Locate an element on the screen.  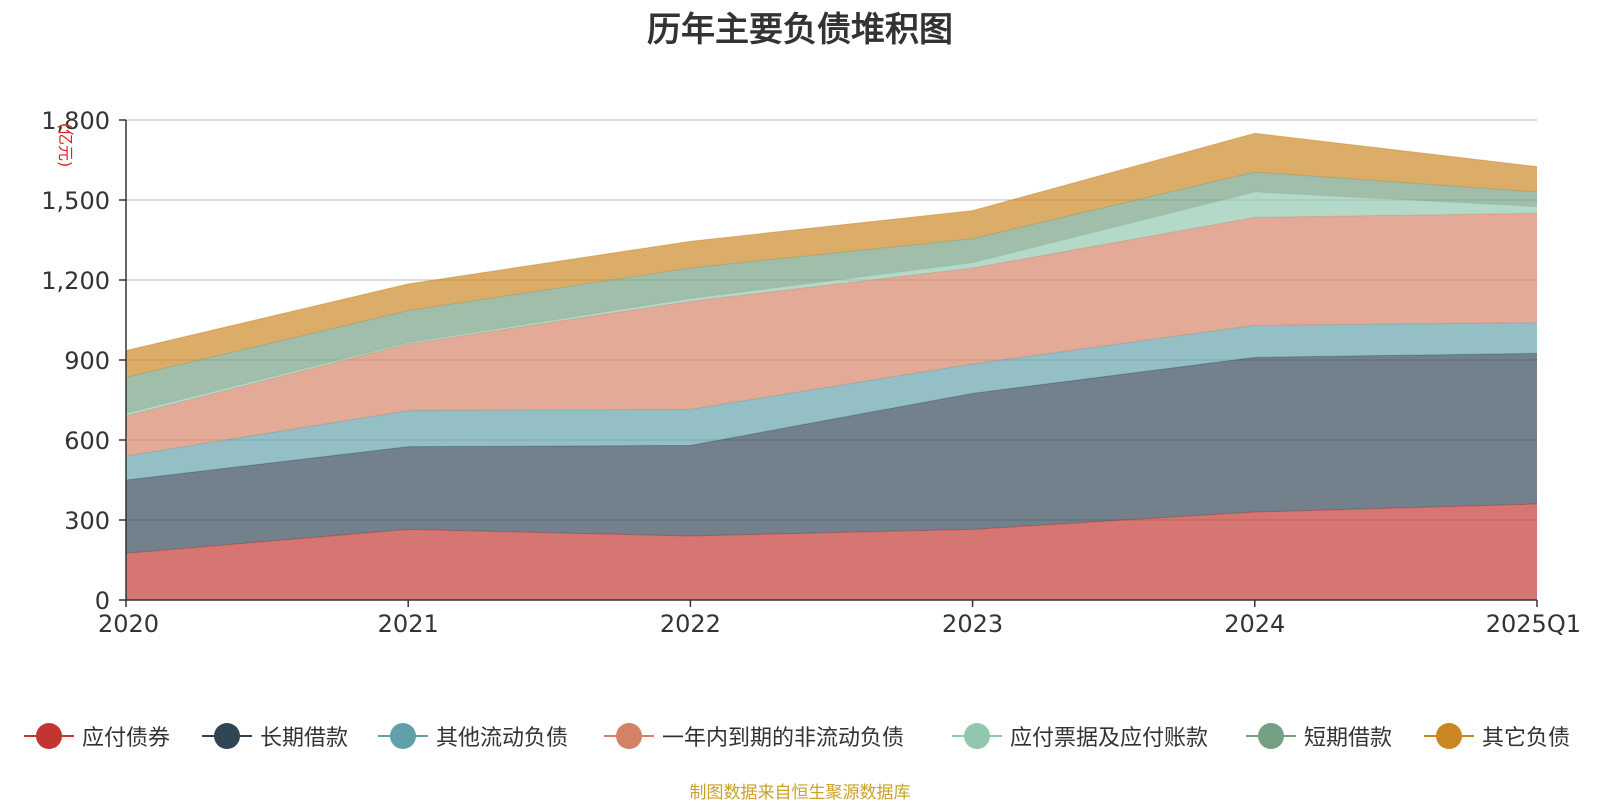
legend-label: 其他流动负债 is located at coordinates (502, 738).